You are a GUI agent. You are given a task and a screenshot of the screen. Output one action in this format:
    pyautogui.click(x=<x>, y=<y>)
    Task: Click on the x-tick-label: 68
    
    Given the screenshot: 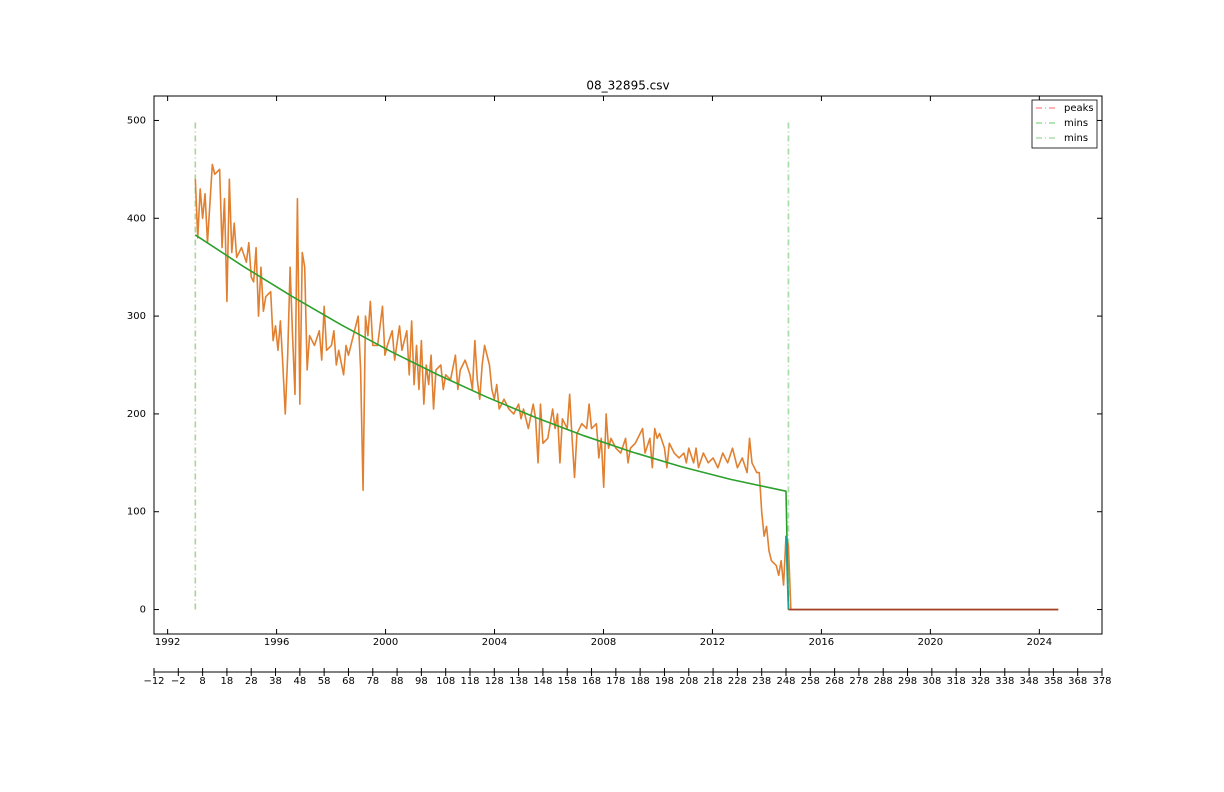 What is the action you would take?
    pyautogui.click(x=348, y=681)
    